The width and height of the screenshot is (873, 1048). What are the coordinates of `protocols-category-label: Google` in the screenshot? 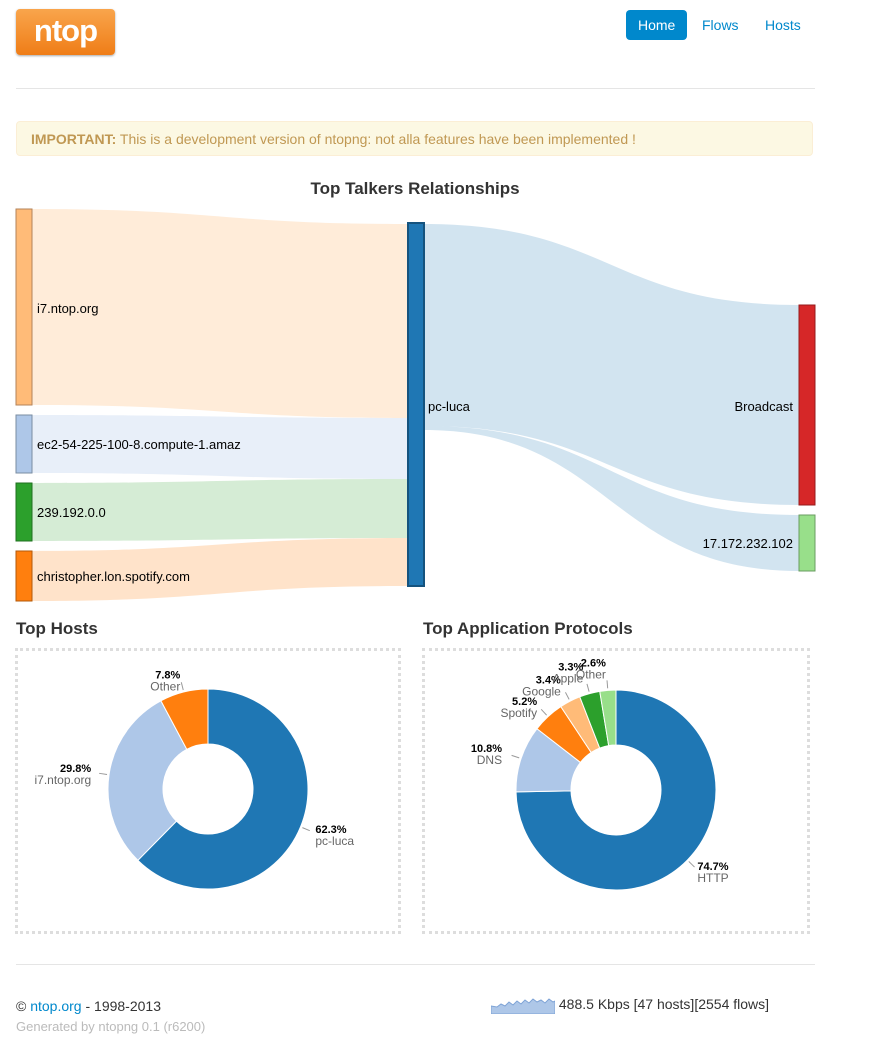 It's located at (541, 691).